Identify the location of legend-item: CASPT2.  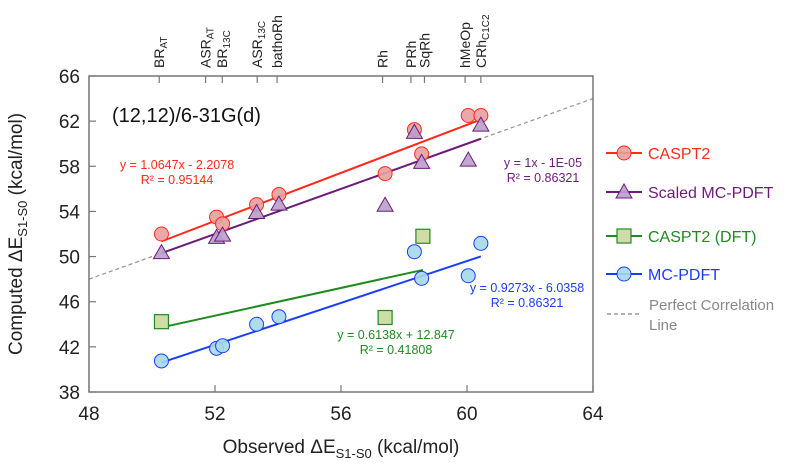
(658, 154).